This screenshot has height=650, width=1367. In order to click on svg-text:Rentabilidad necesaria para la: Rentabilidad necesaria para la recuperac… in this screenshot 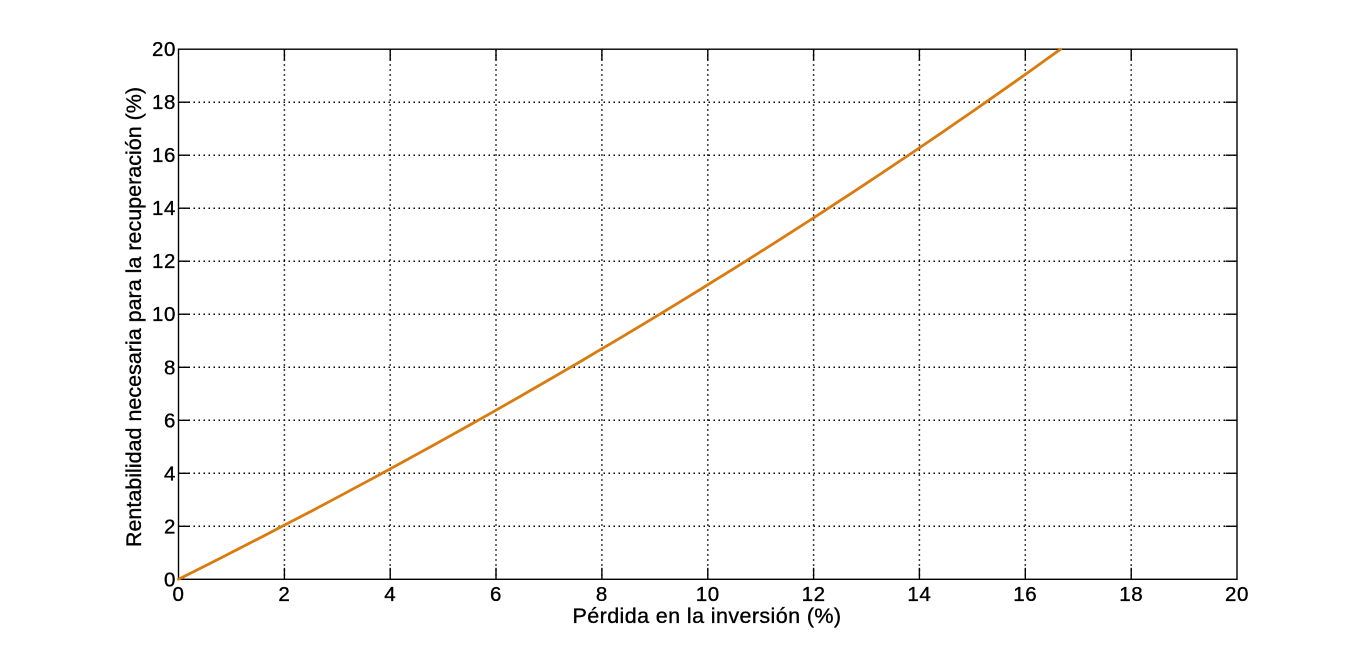, I will do `click(134, 317)`.